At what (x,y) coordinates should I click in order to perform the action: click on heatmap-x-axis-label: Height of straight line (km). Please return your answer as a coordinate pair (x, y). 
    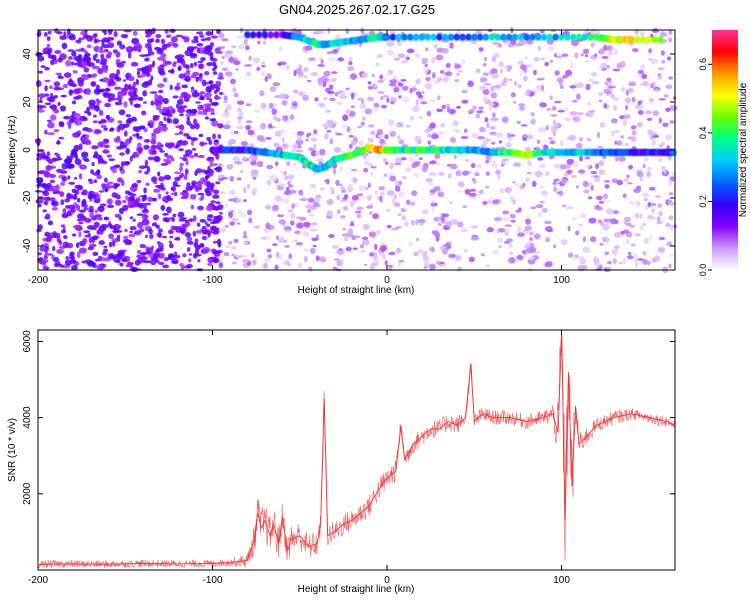
    Looking at the image, I should click on (356, 290).